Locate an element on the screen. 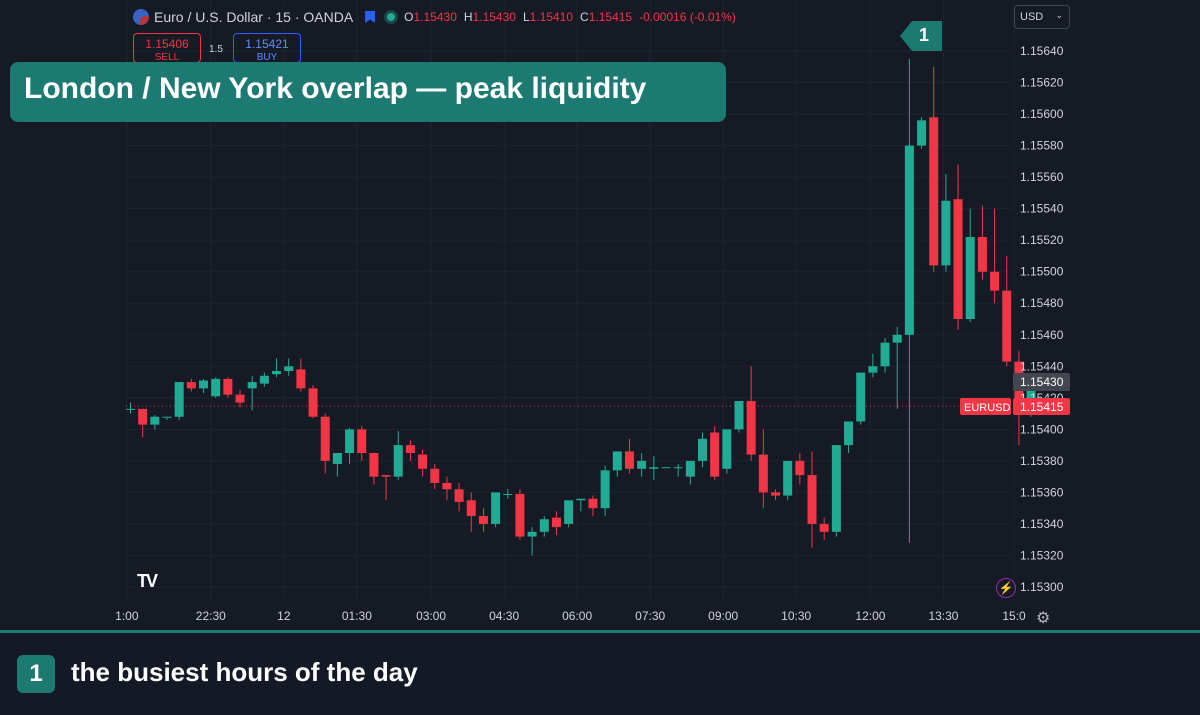  bolt-icon: ⚡ is located at coordinates (1006, 588).